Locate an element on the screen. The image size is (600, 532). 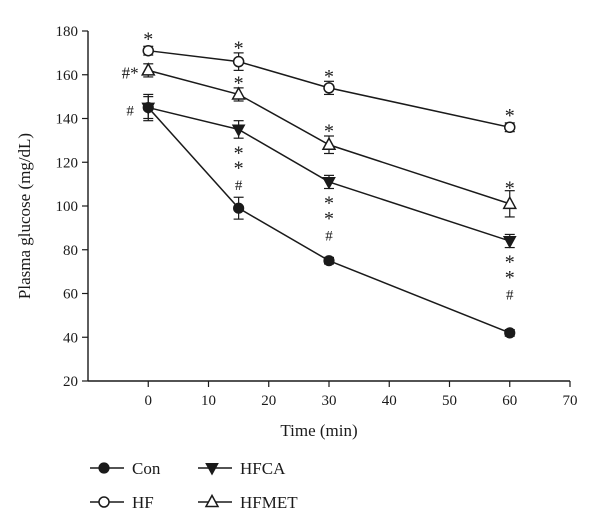
y-tick-label: 60 is located at coordinates (70, 295).